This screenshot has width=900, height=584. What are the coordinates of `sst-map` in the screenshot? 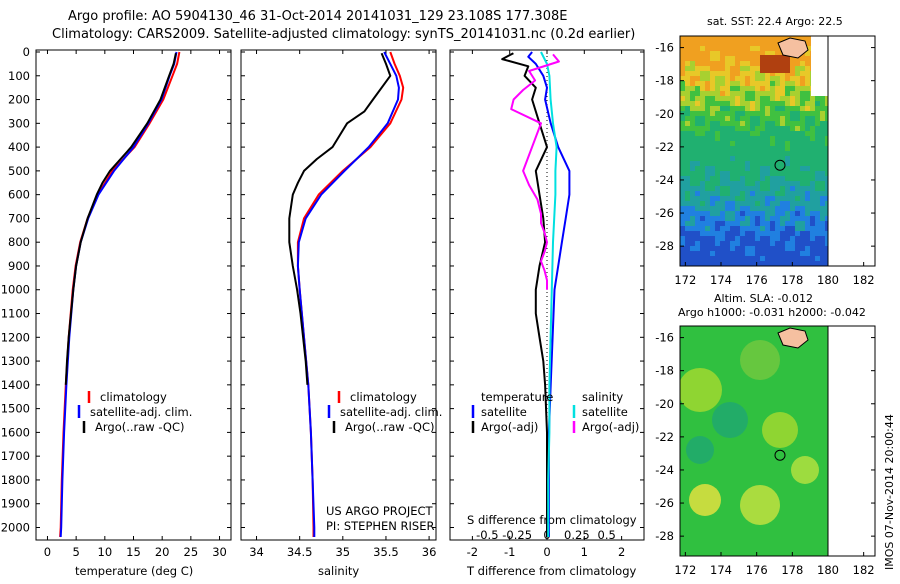 It's located at (754, 151).